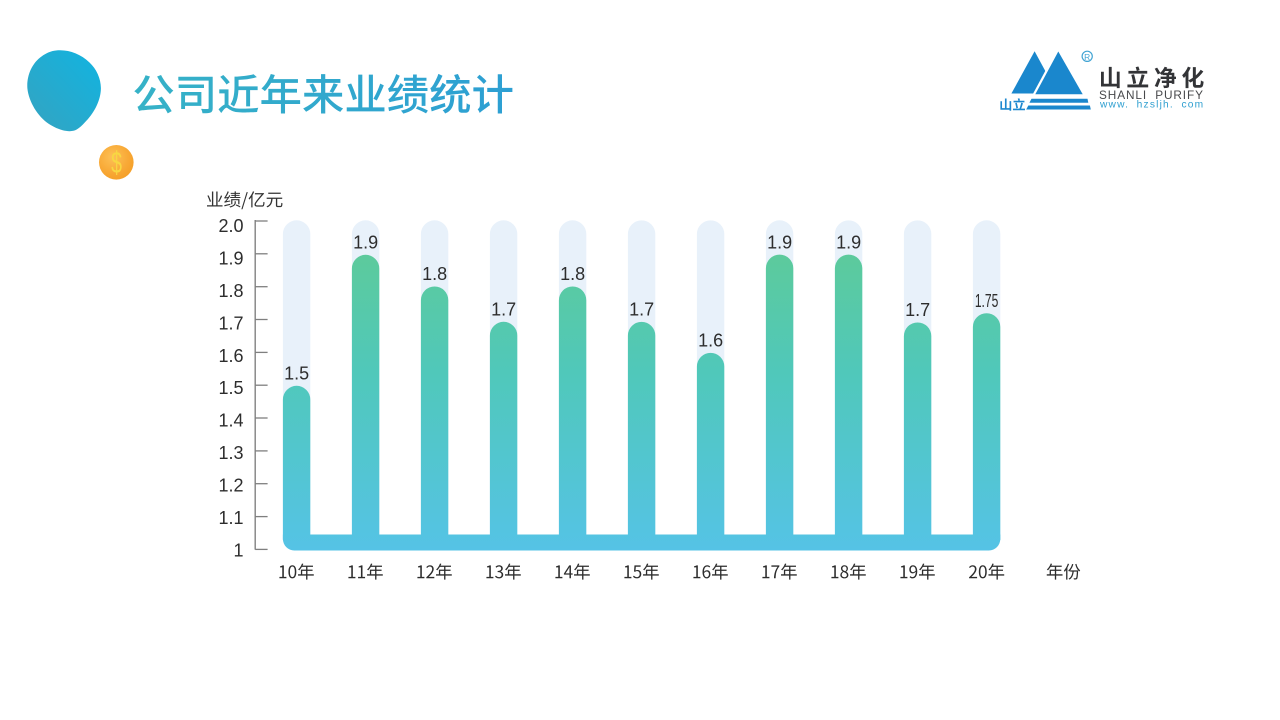 Image resolution: width=1280 pixels, height=720 pixels. I want to click on svg-text: R, so click(1087, 57).